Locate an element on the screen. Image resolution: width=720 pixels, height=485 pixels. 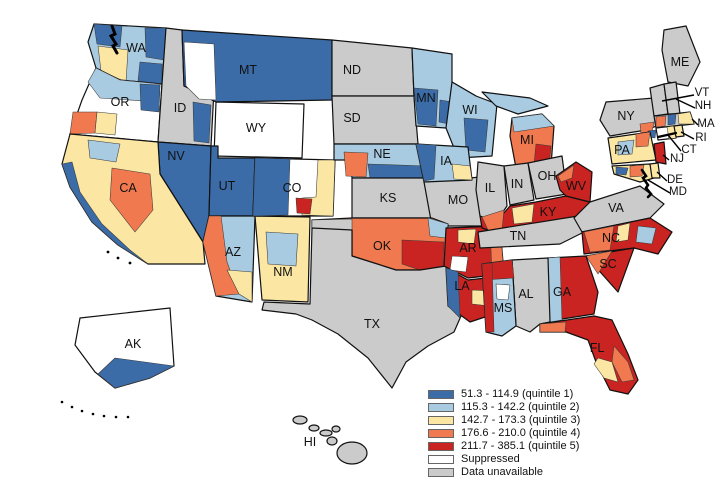
state-label-VA: VA is located at coordinates (616, 208).